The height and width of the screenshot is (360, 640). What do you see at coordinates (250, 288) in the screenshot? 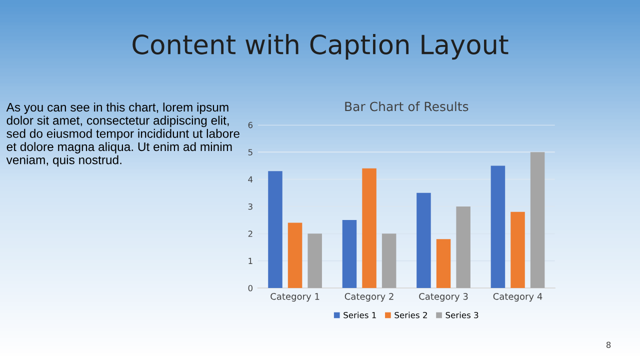
I see `y-tick-label: 0` at bounding box center [250, 288].